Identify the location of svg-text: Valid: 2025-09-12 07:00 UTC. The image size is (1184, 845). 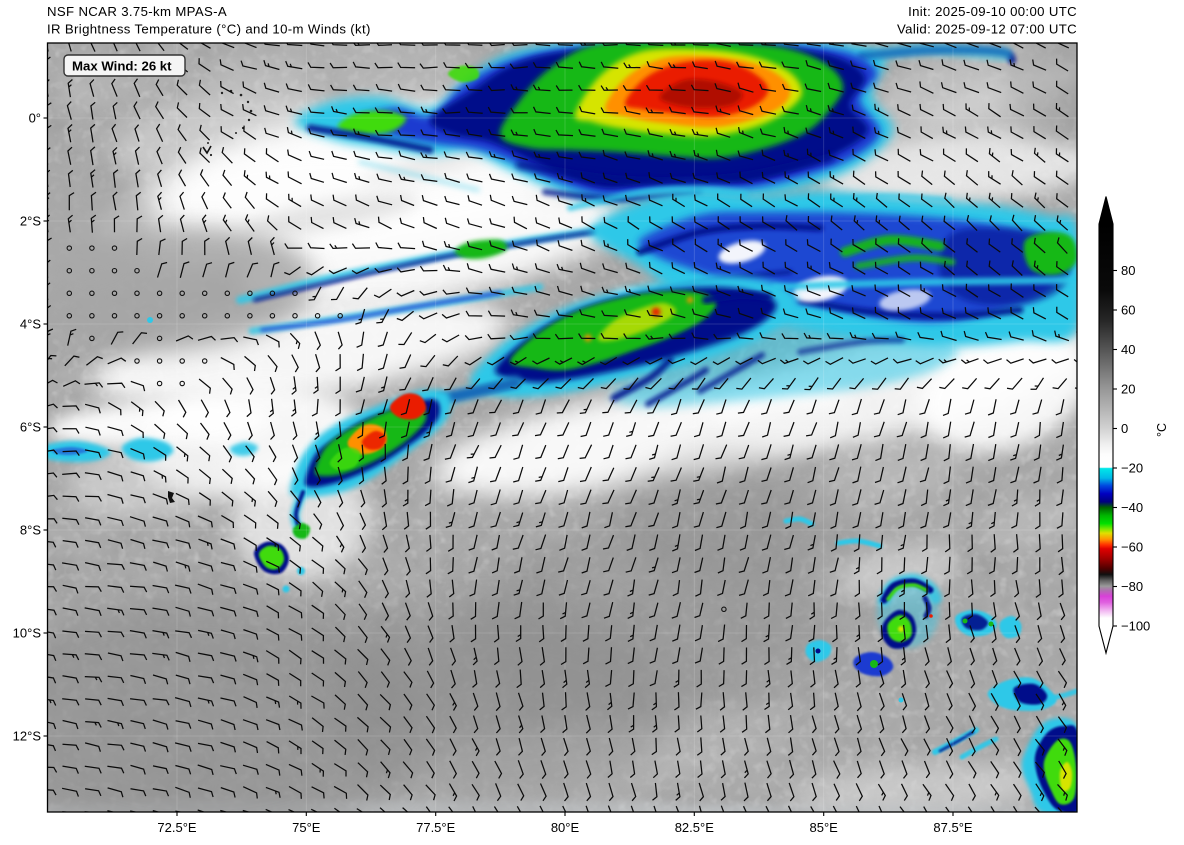
(987, 29).